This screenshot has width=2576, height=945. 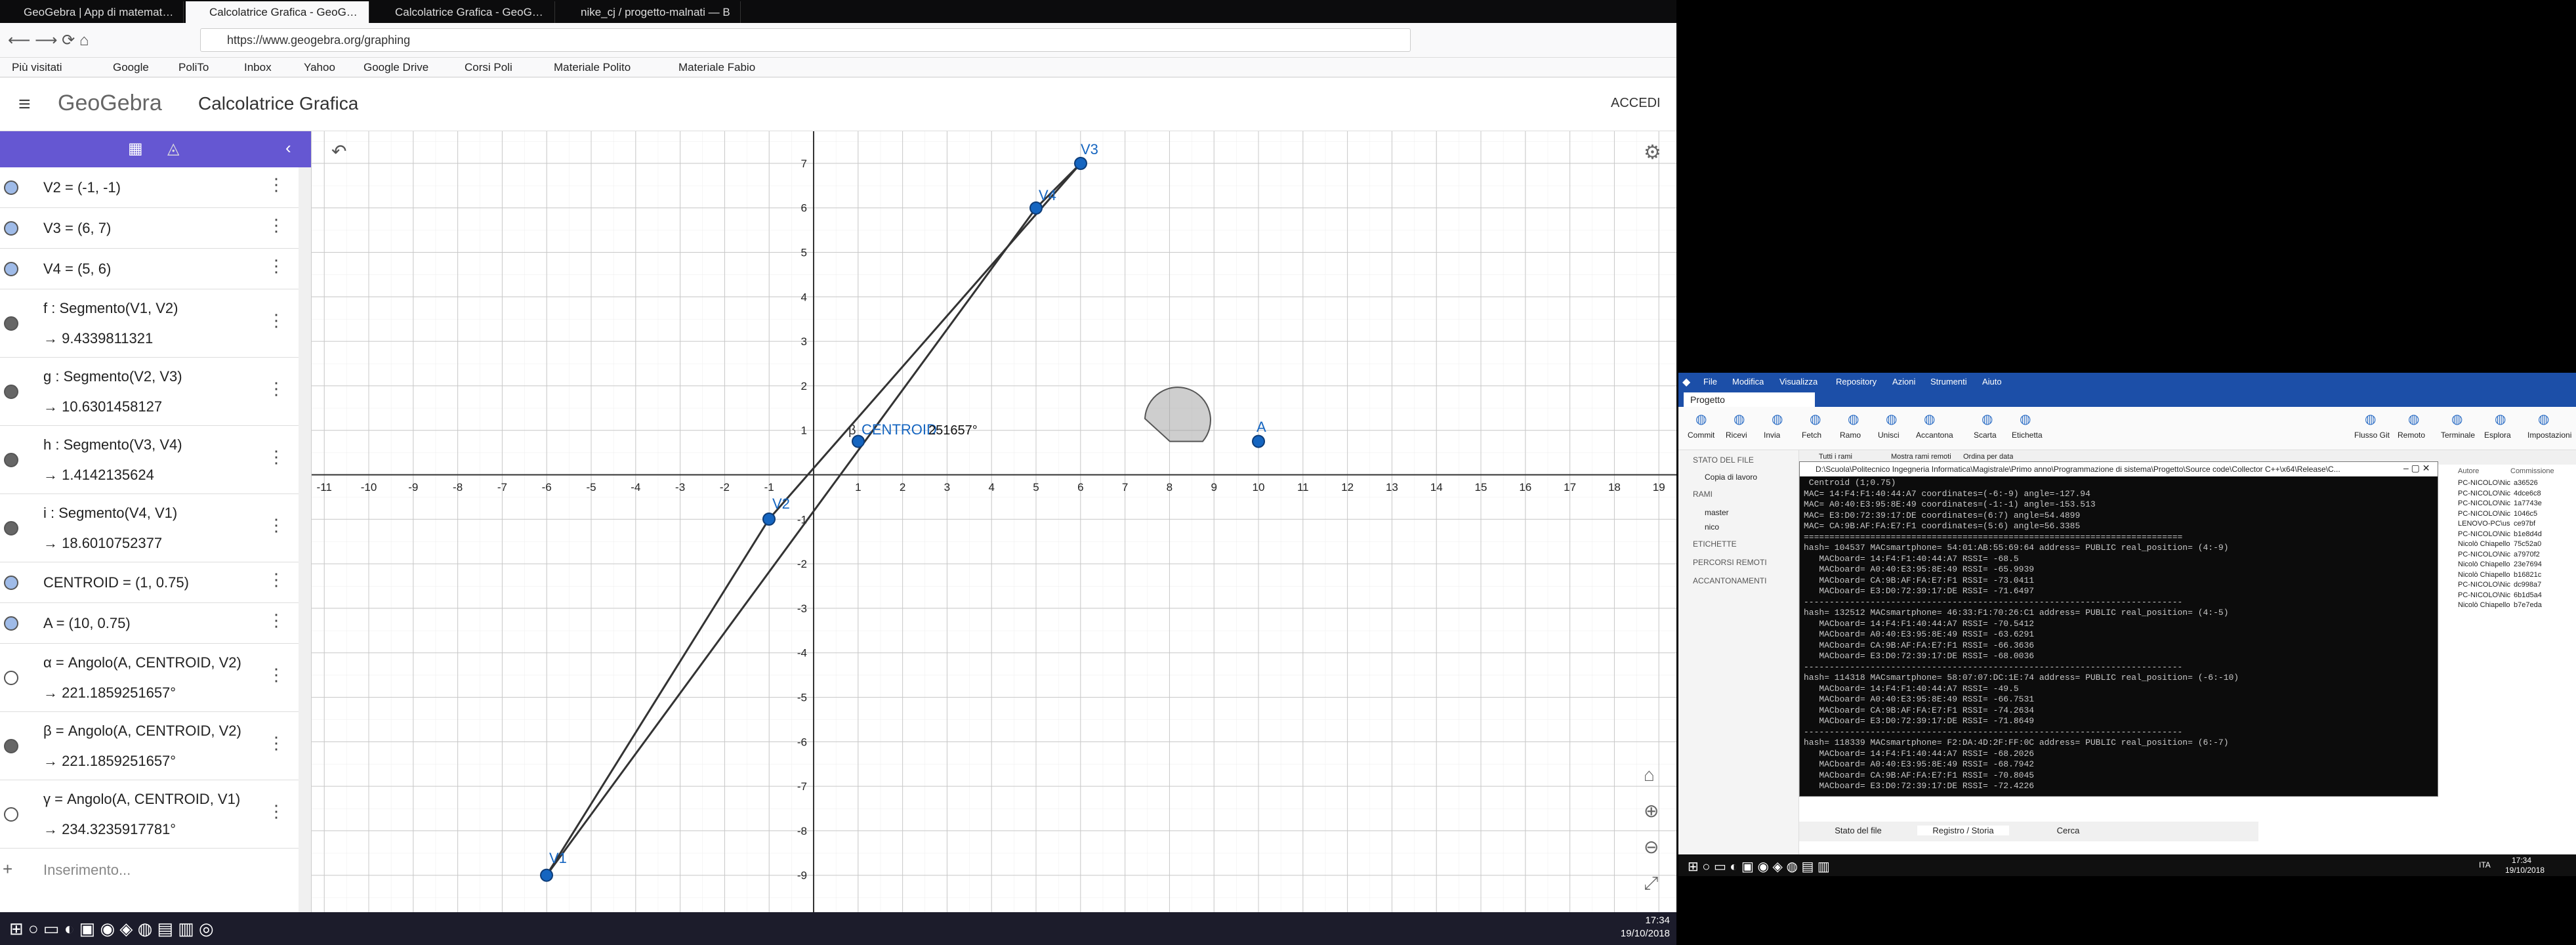 I want to click on login-button: ACCEDI, so click(x=1636, y=103).